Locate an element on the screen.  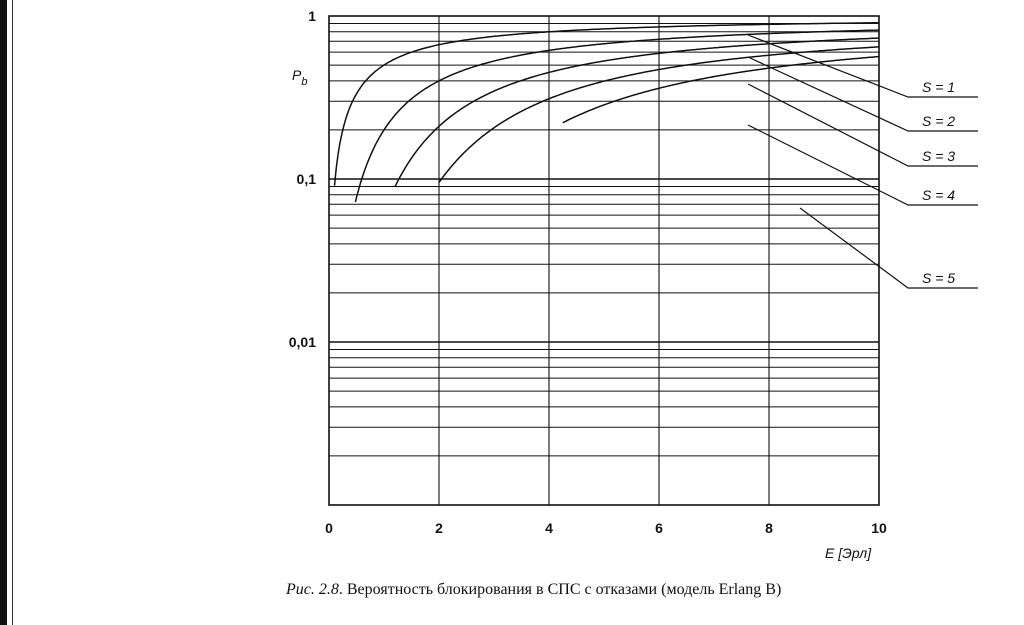
y-tick-labels: 1 0,1 0,01 is located at coordinates (302, 179).